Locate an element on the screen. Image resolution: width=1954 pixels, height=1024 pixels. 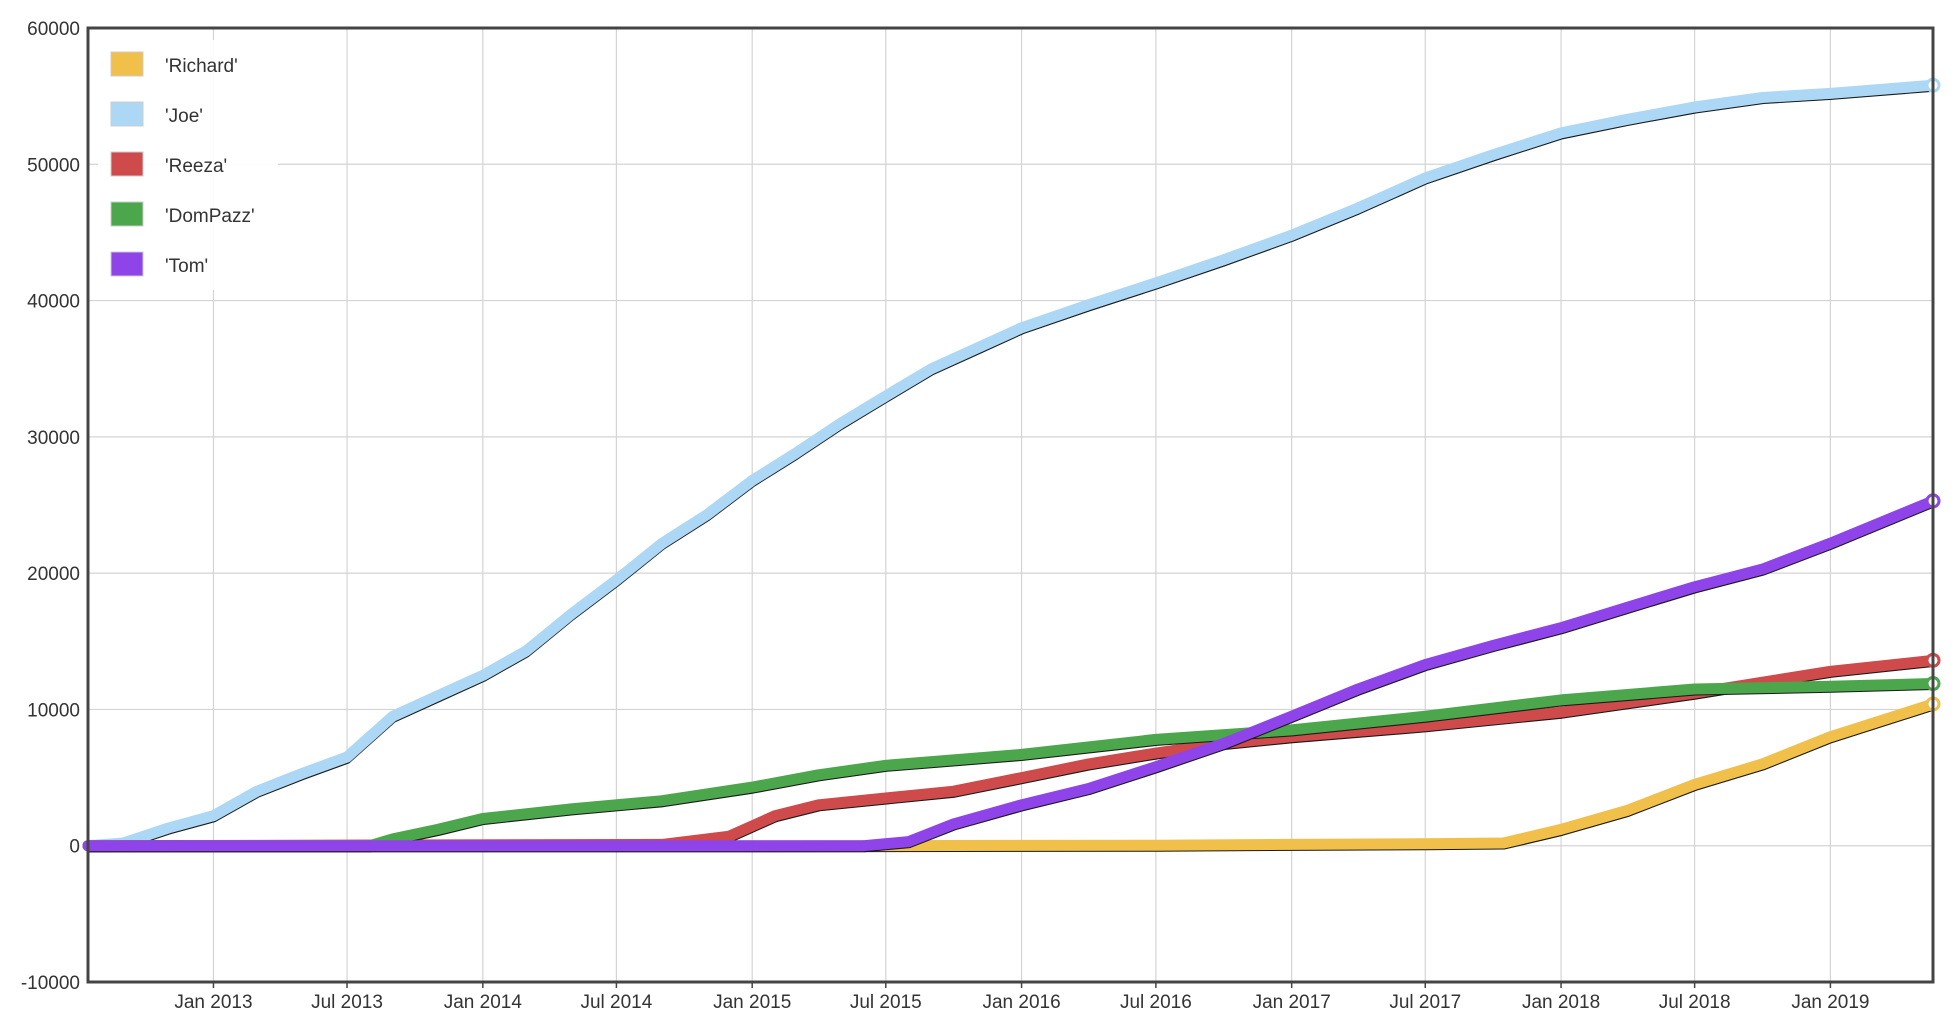
y-tick-label: 20000 is located at coordinates (53, 574).